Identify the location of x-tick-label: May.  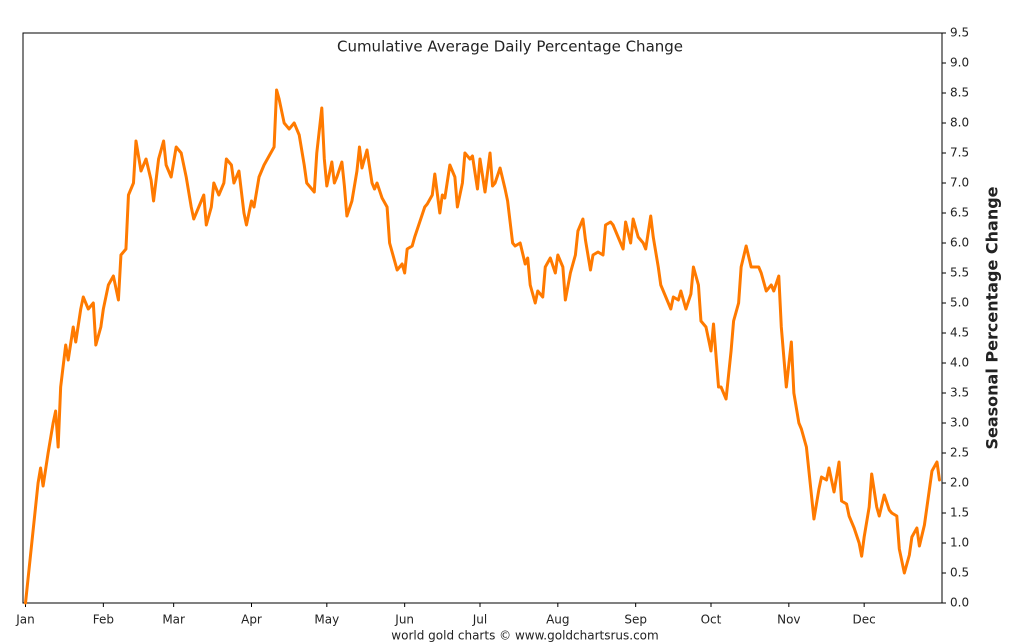
(326, 620).